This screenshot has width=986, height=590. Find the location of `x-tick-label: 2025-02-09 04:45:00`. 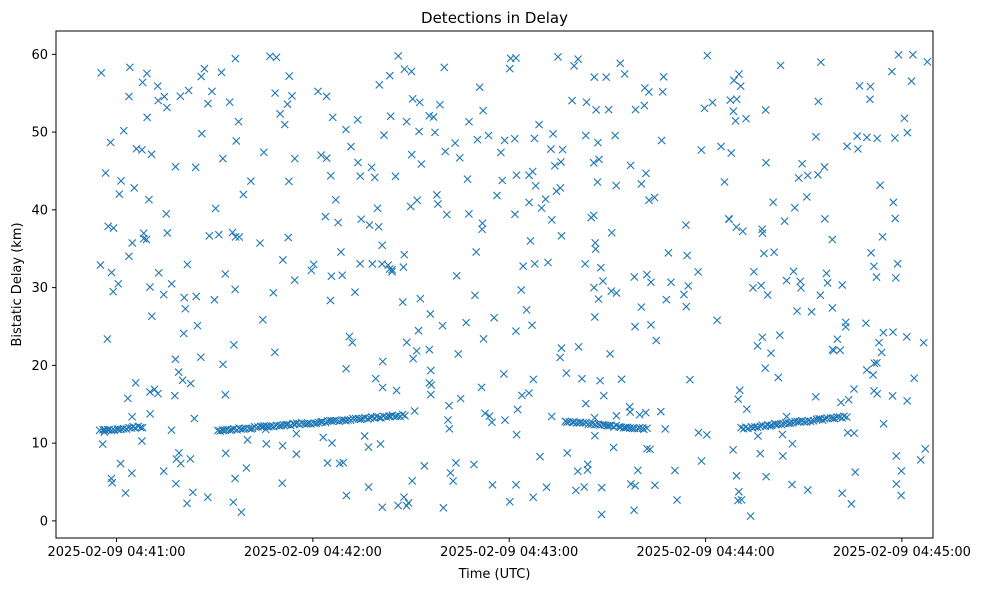

x-tick-label: 2025-02-09 04:45:00 is located at coordinates (902, 552).